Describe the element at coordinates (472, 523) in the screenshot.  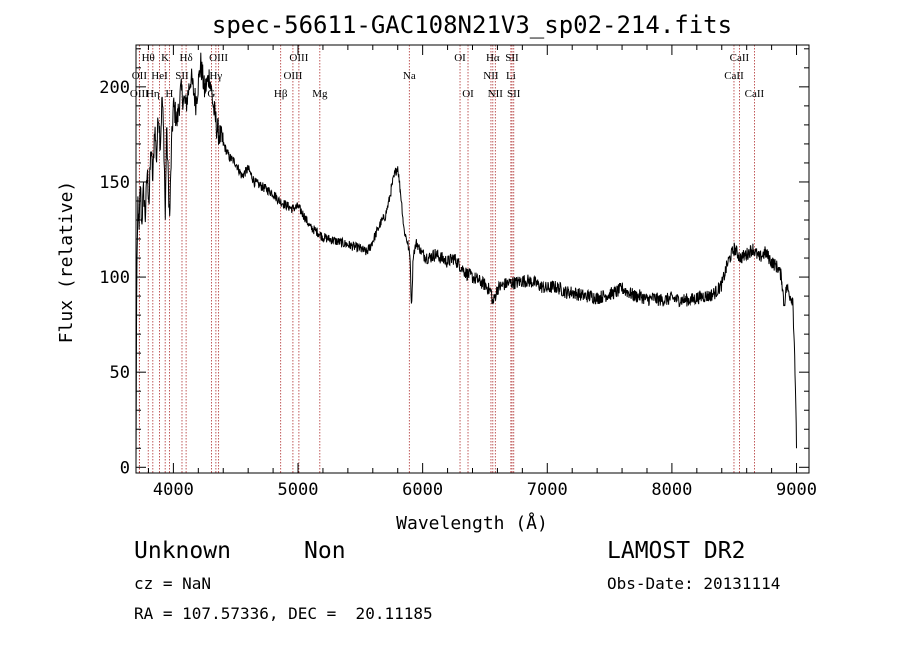
I see `x-axis-label: Wavelength (Å)` at that location.